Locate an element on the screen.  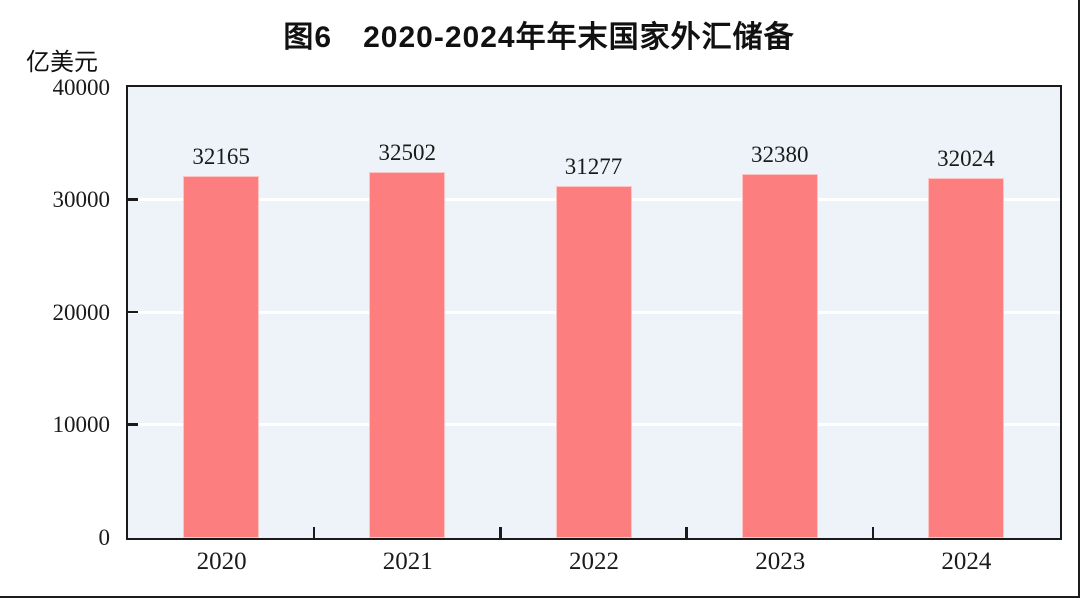
y-axis-unit-label: 亿美元 is located at coordinates (62, 62).